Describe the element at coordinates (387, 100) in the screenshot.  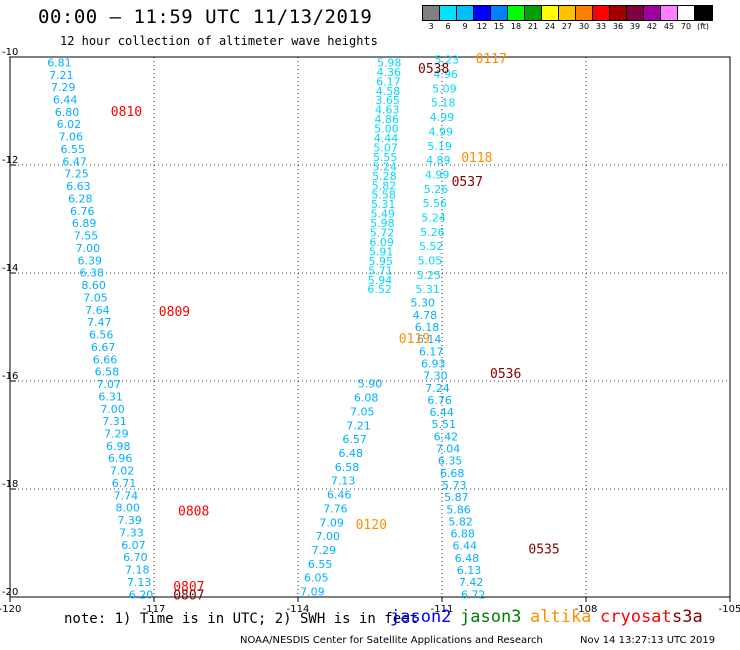
I see `swh-value: 3.65` at that location.